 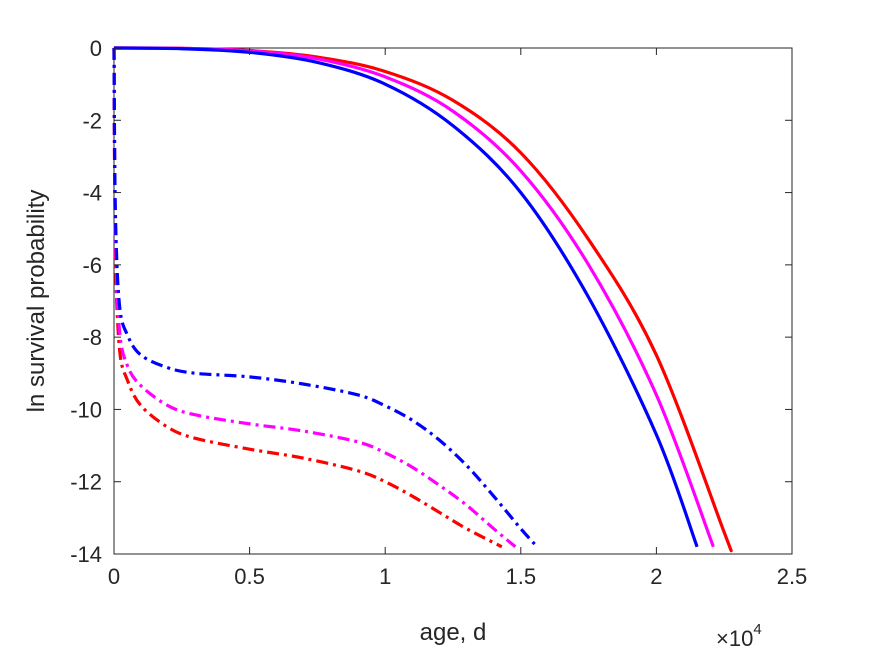 I want to click on x-tick-label: 2.5, so click(x=792, y=576).